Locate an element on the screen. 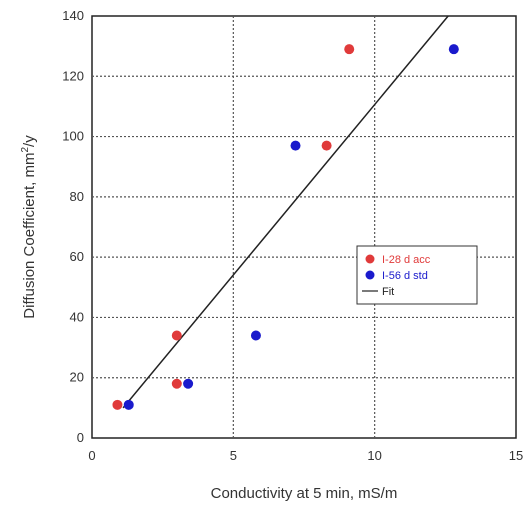 This screenshot has height=508, width=528. x-tick-label: 5 is located at coordinates (233, 455).